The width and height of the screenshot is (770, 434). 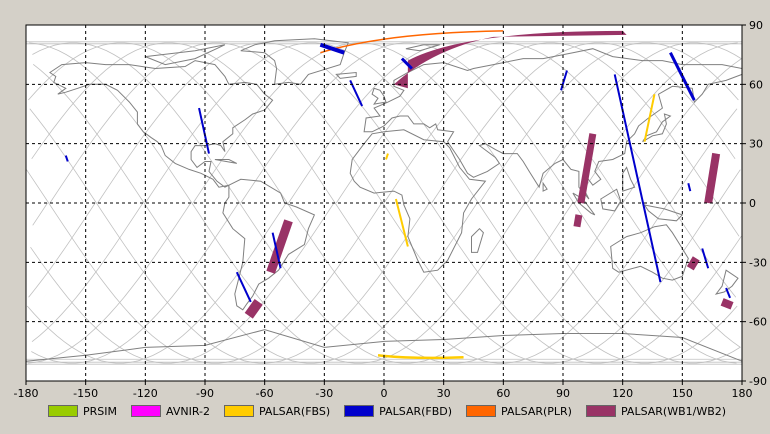 What do you see at coordinates (705, 258) in the screenshot?
I see `swath-fbd-pacific` at bounding box center [705, 258].